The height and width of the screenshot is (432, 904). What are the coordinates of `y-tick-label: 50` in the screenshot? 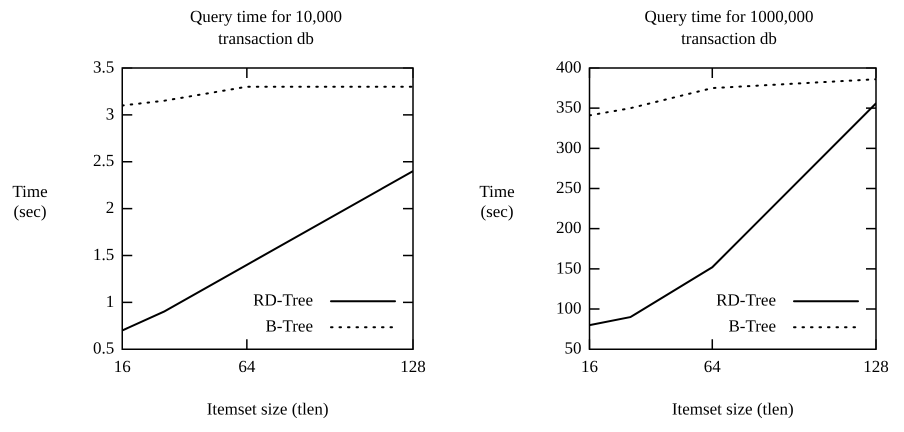 It's located at (573, 348).